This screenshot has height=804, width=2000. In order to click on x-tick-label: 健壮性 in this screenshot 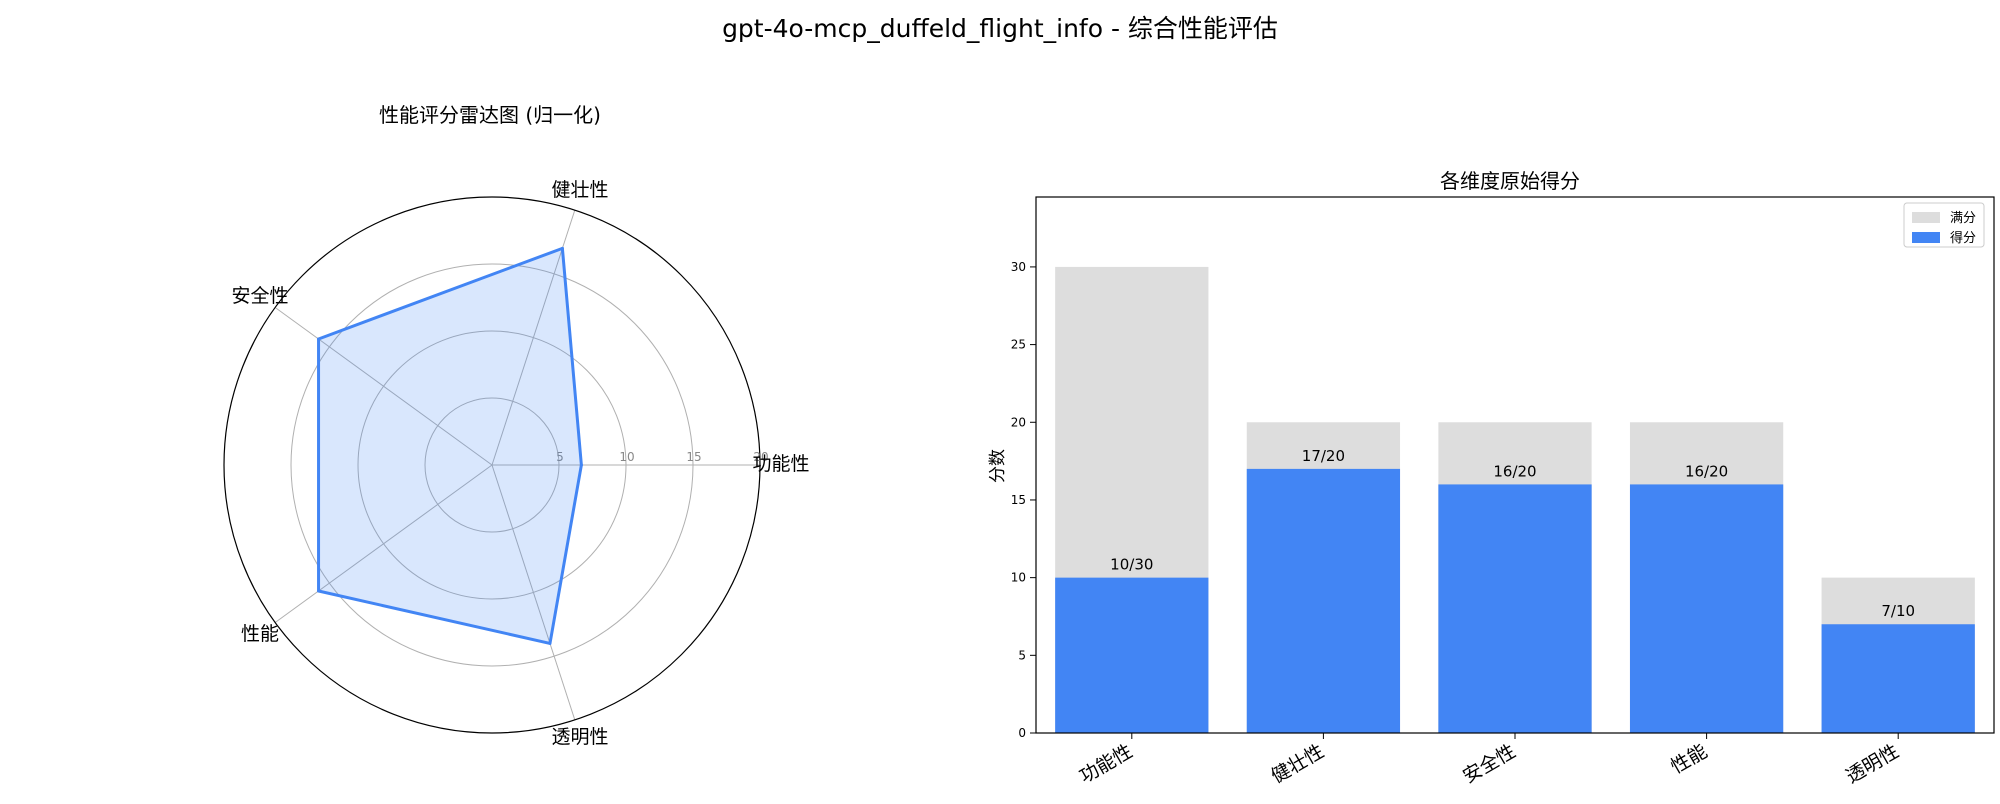, I will do `click(1298, 764)`.